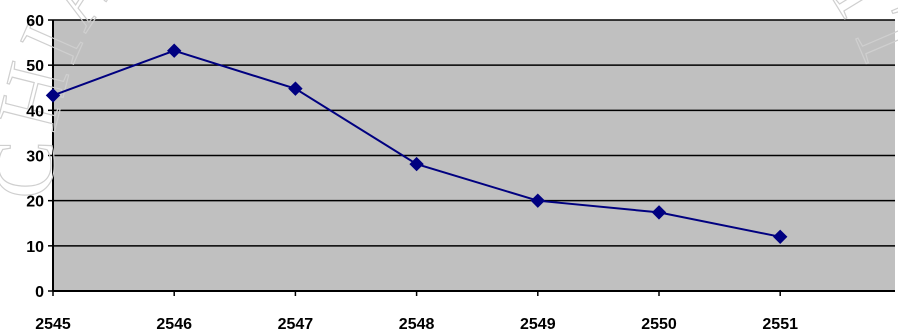 The image size is (898, 335). I want to click on y-tick-label: 20, so click(35, 202).